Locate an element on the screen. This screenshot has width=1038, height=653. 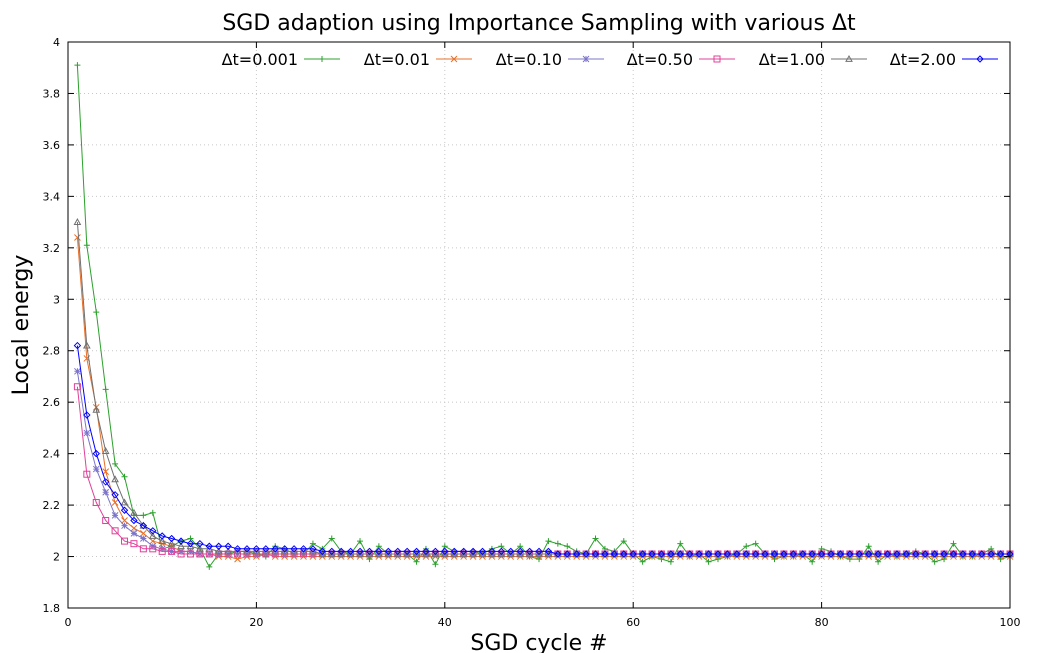
x-tick-label: 40 is located at coordinates (445, 622).